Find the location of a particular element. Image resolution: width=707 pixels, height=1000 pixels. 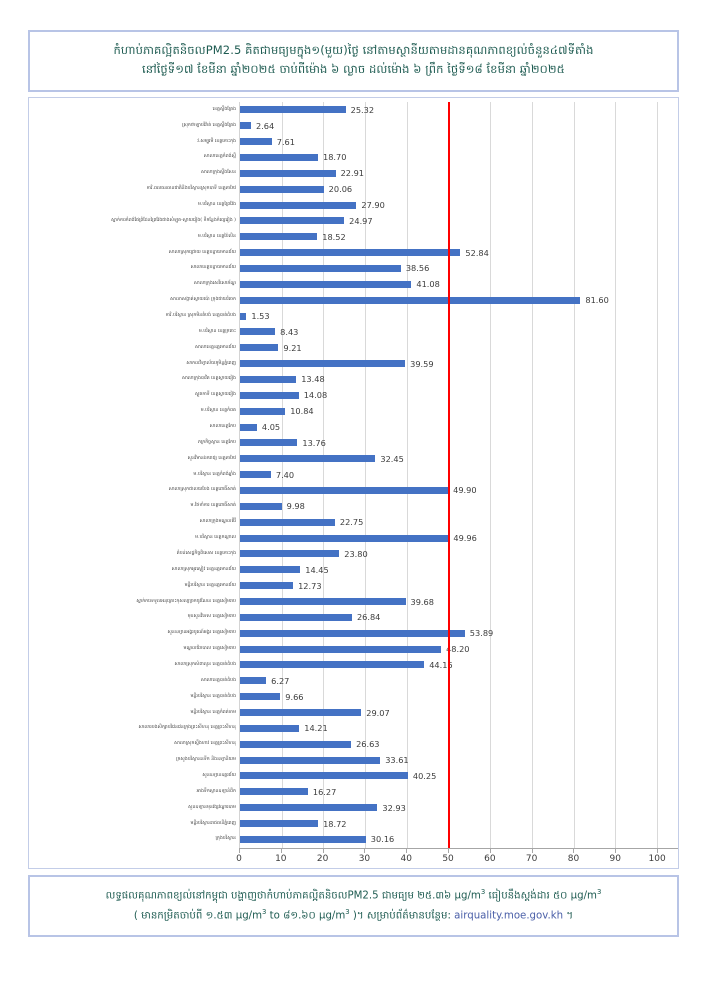

bar-row: 33.61 is located at coordinates (459, 760).